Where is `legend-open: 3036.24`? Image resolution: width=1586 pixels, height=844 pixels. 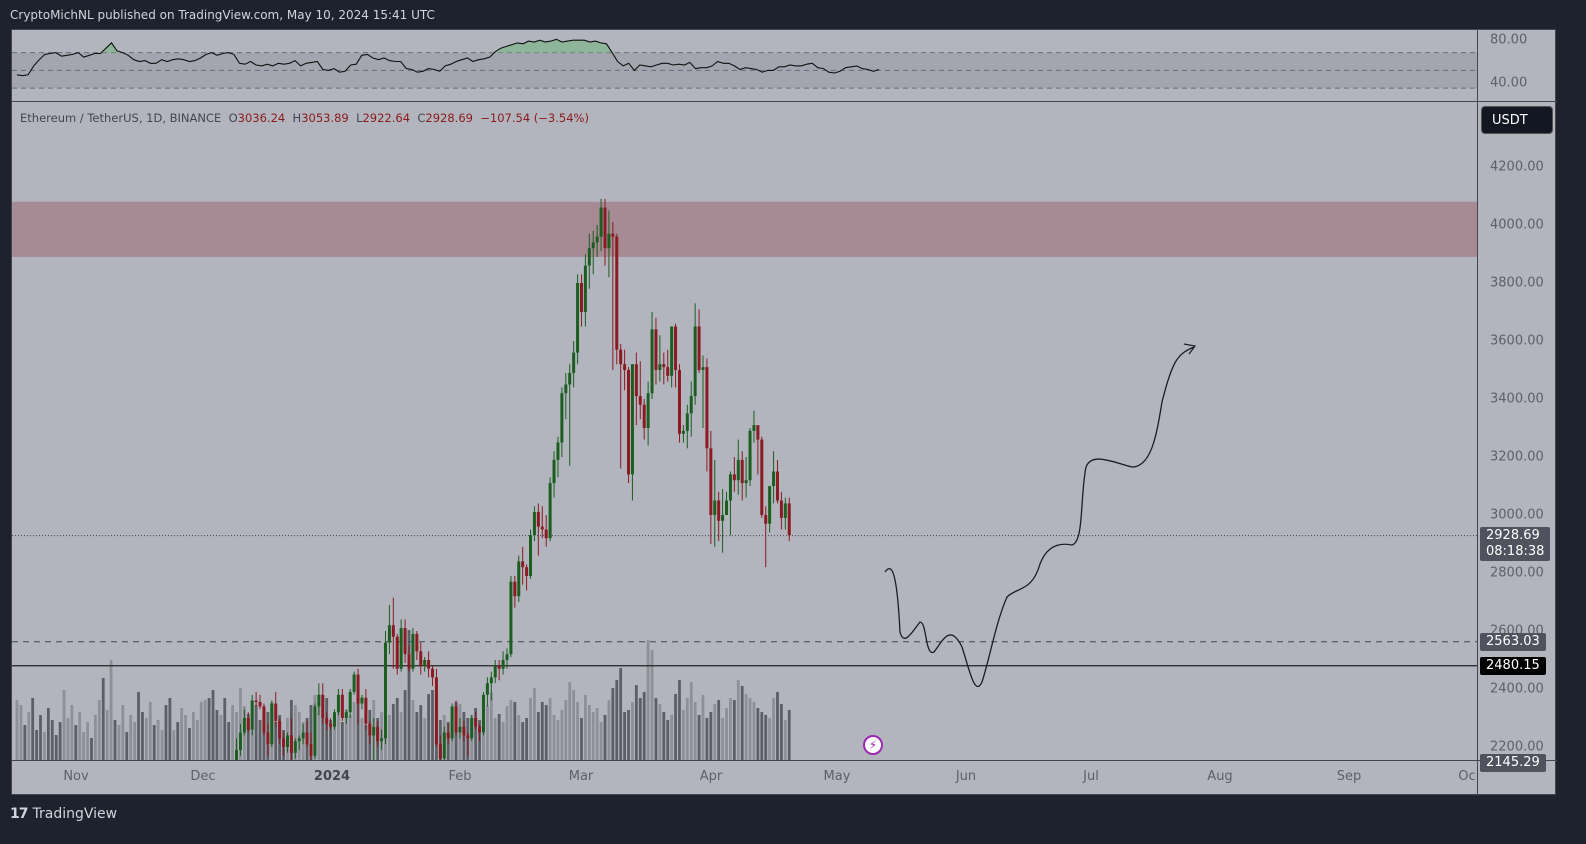
legend-open: 3036.24 is located at coordinates (261, 118).